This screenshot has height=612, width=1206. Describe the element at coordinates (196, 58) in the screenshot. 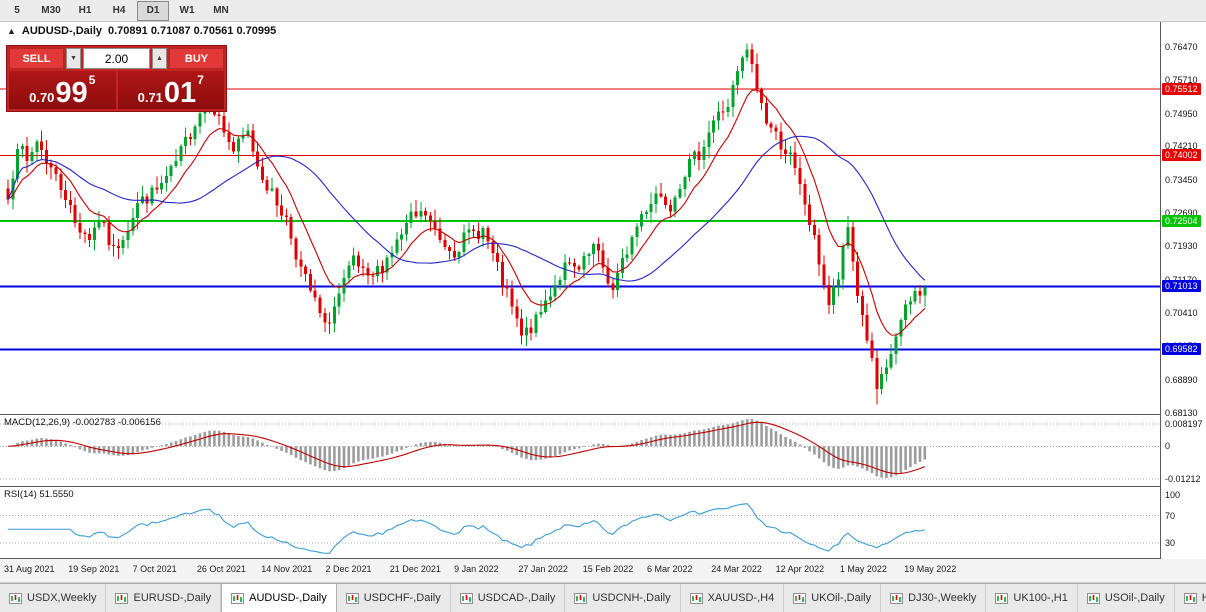

I see `buy-button: BUY` at that location.